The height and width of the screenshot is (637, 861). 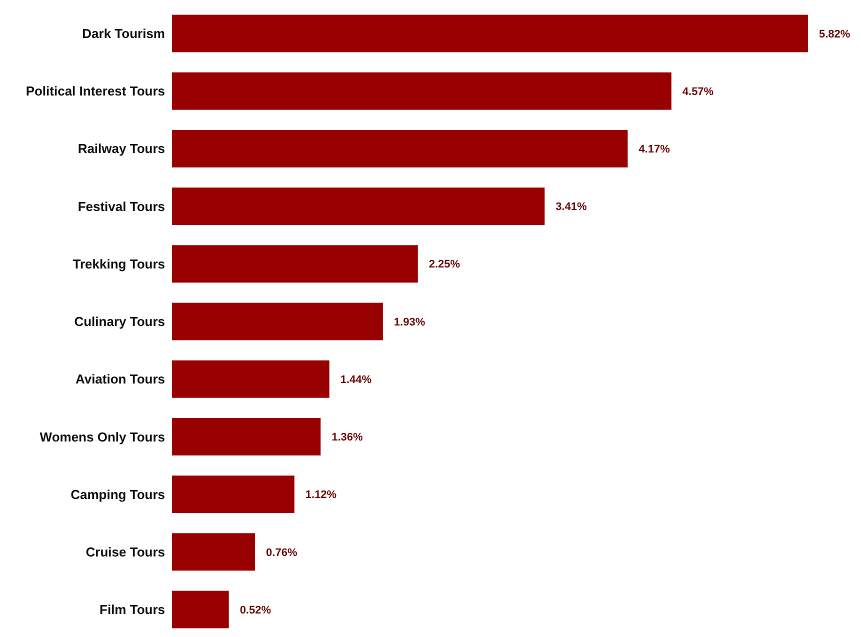 I want to click on data-label: 2.25%, so click(x=444, y=264).